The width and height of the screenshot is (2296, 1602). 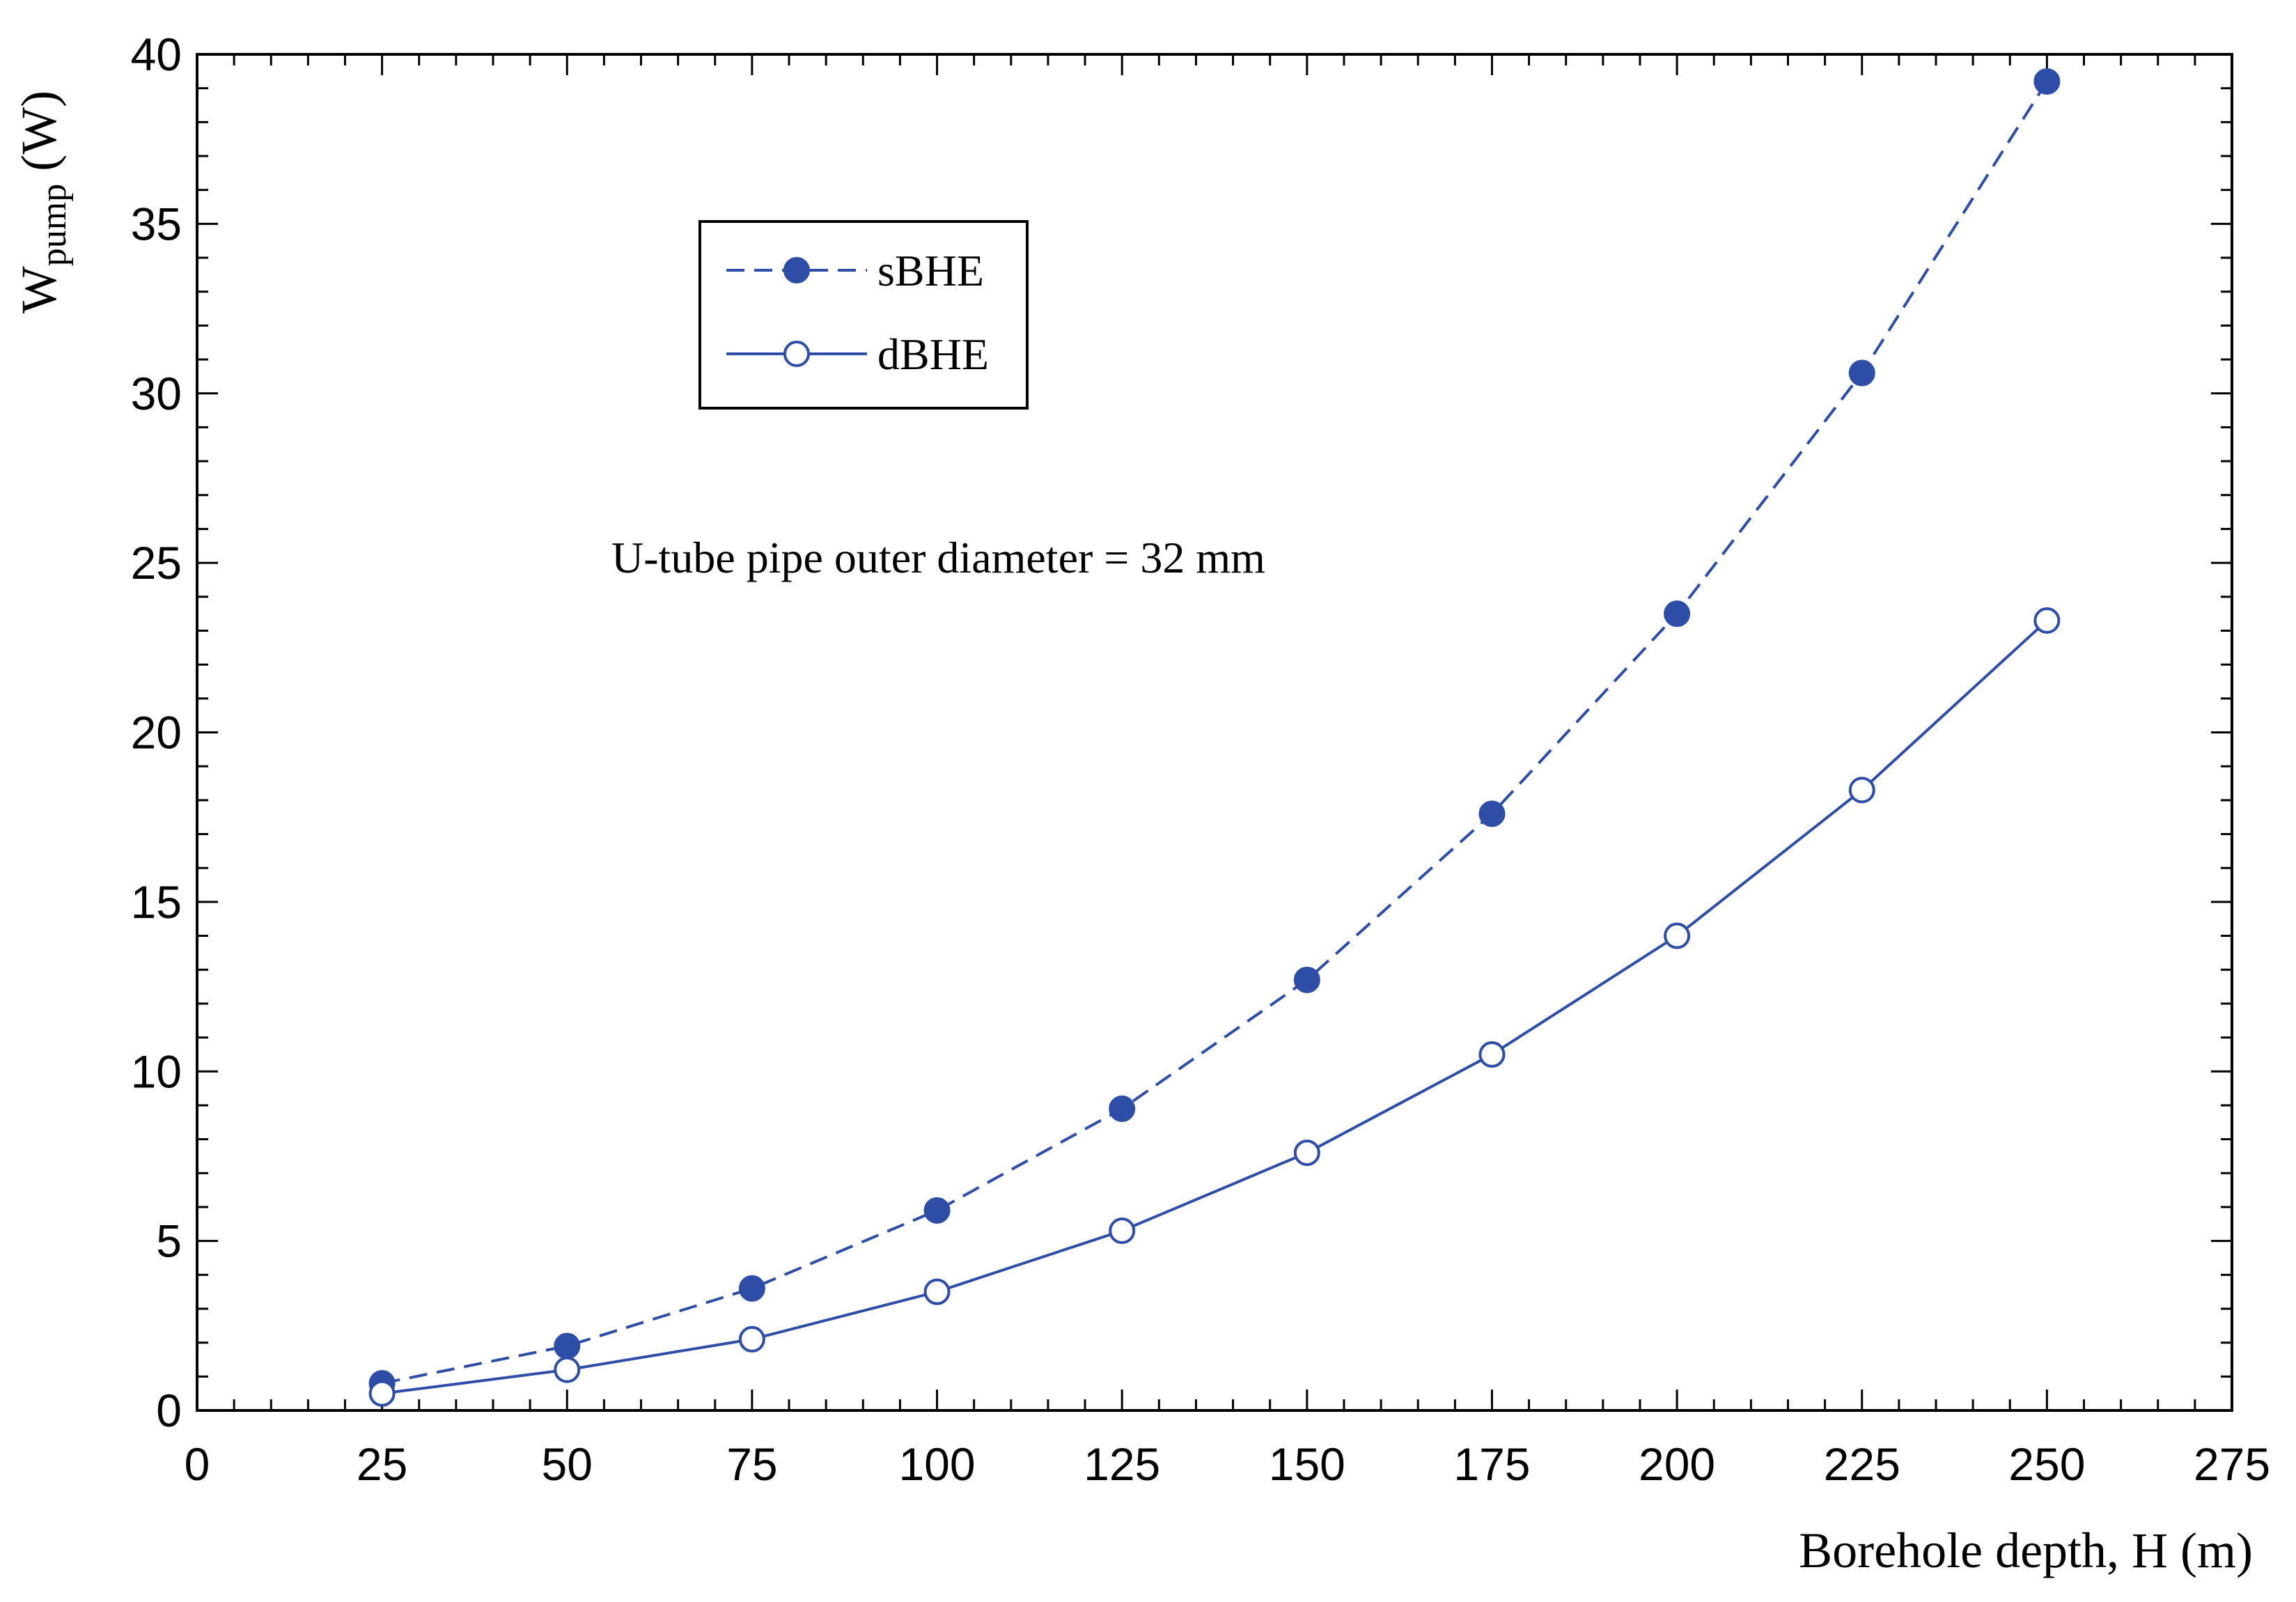 What do you see at coordinates (567, 1464) in the screenshot?
I see `x-tick-label: 50` at bounding box center [567, 1464].